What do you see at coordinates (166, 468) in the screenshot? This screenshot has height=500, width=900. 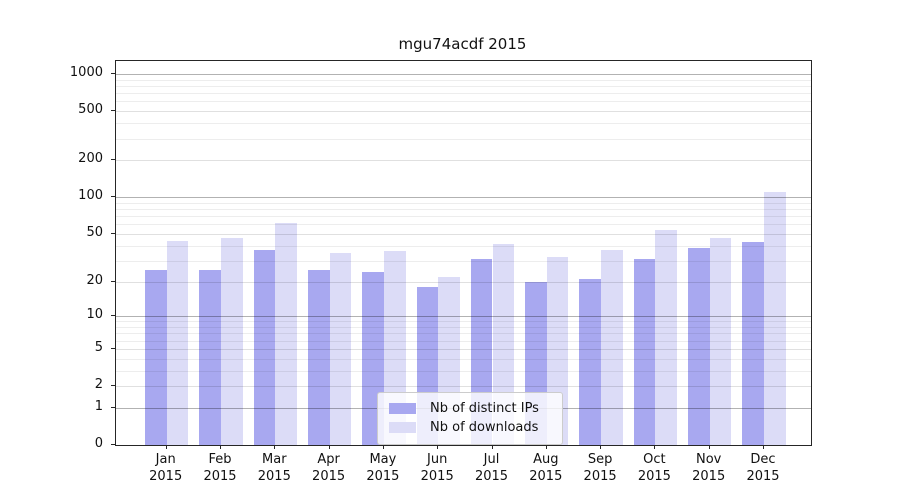 I see `x-tick-label-jan: Jan 2015` at bounding box center [166, 468].